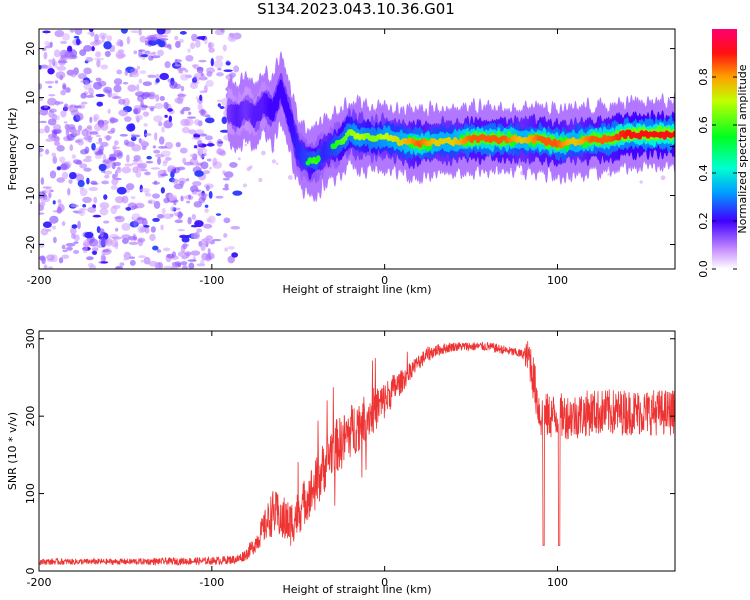 This screenshot has width=750, height=600. I want to click on colorbar-tick-label: 0.0, so click(703, 269).